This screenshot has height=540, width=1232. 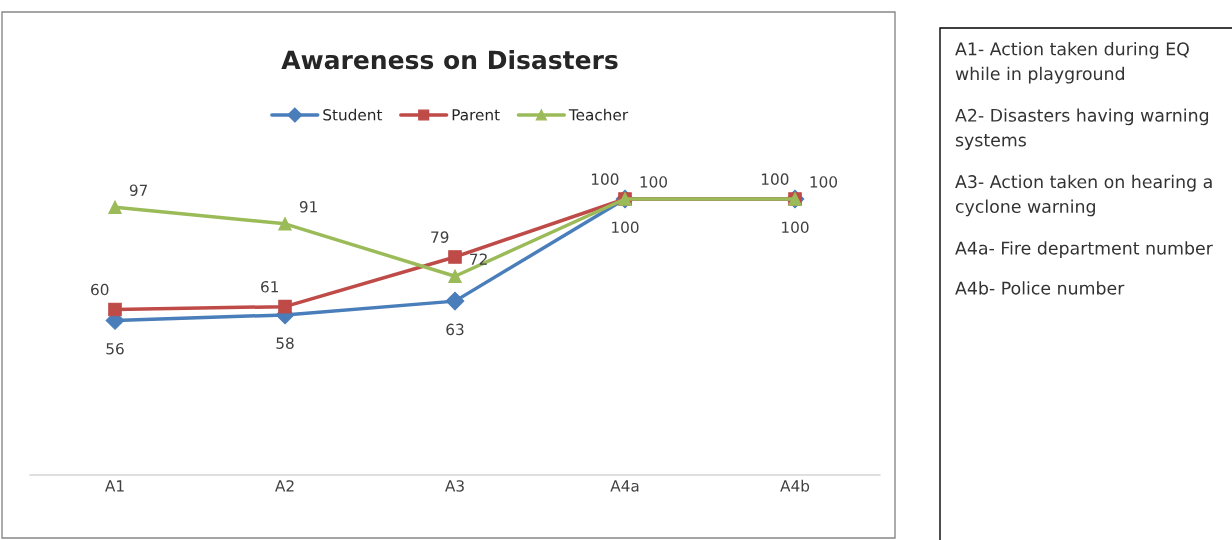 What do you see at coordinates (1082, 129) in the screenshot?
I see `text: A2- Disasters having warning systems` at bounding box center [1082, 129].